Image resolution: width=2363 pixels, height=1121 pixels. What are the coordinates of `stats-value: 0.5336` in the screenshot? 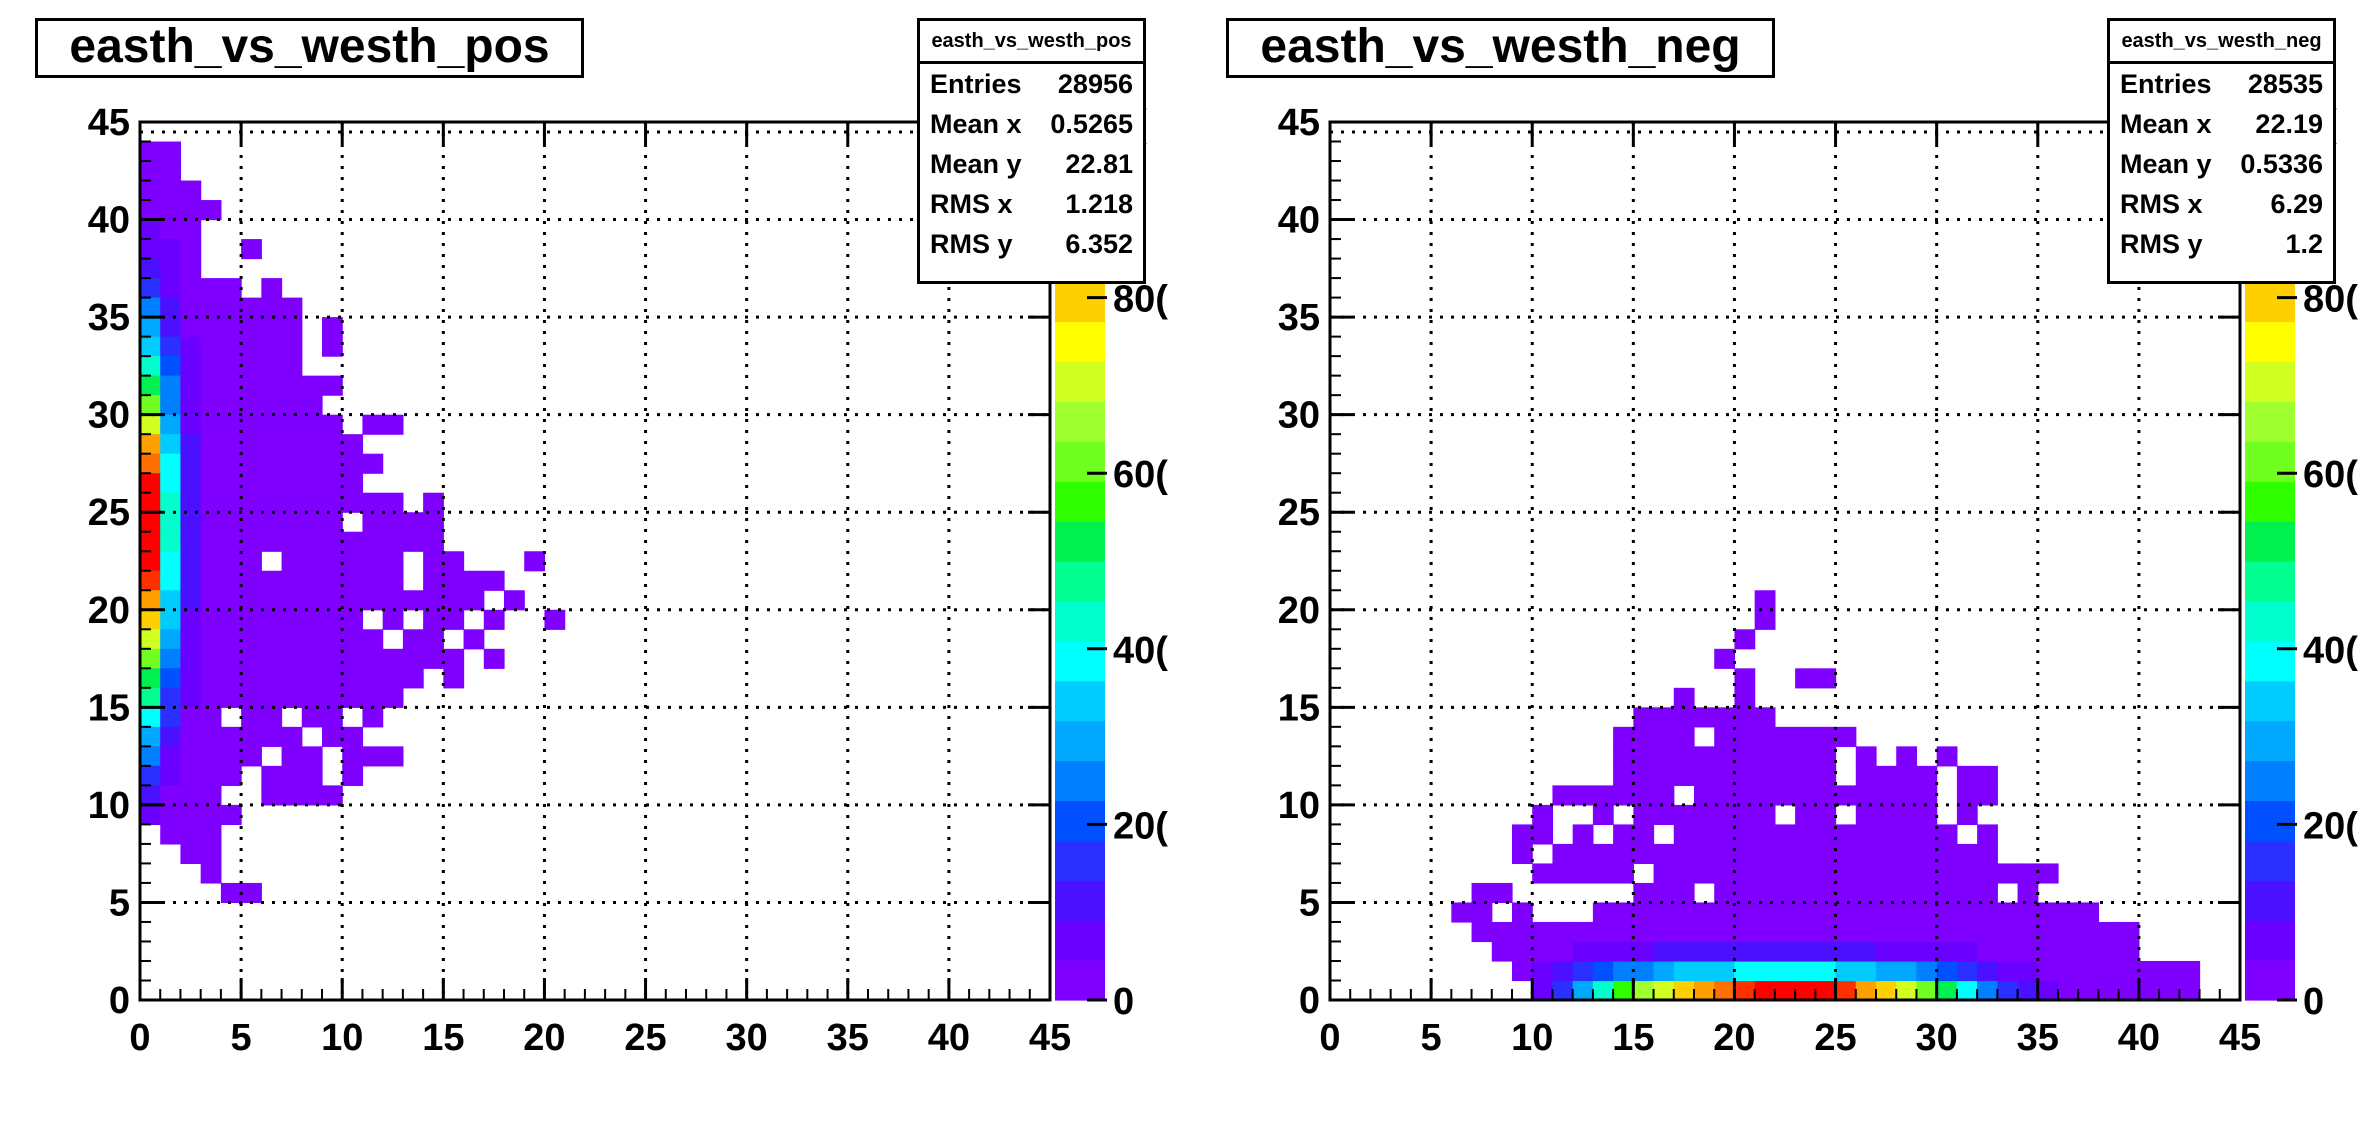 It's located at (2281, 164).